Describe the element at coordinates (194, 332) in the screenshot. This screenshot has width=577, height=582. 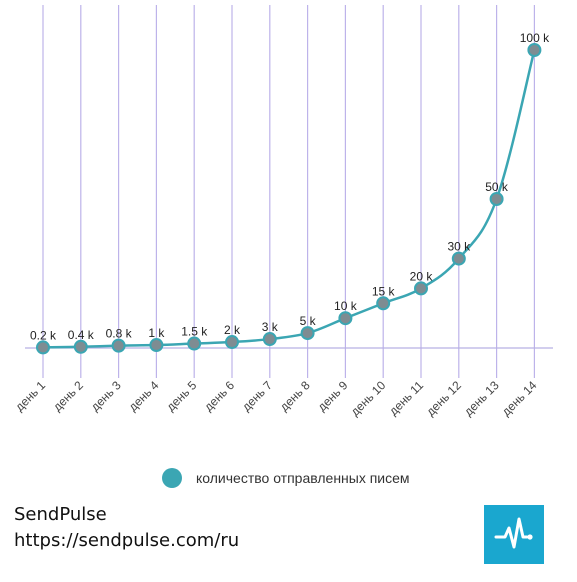
I see `data-label: 1.5 k` at that location.